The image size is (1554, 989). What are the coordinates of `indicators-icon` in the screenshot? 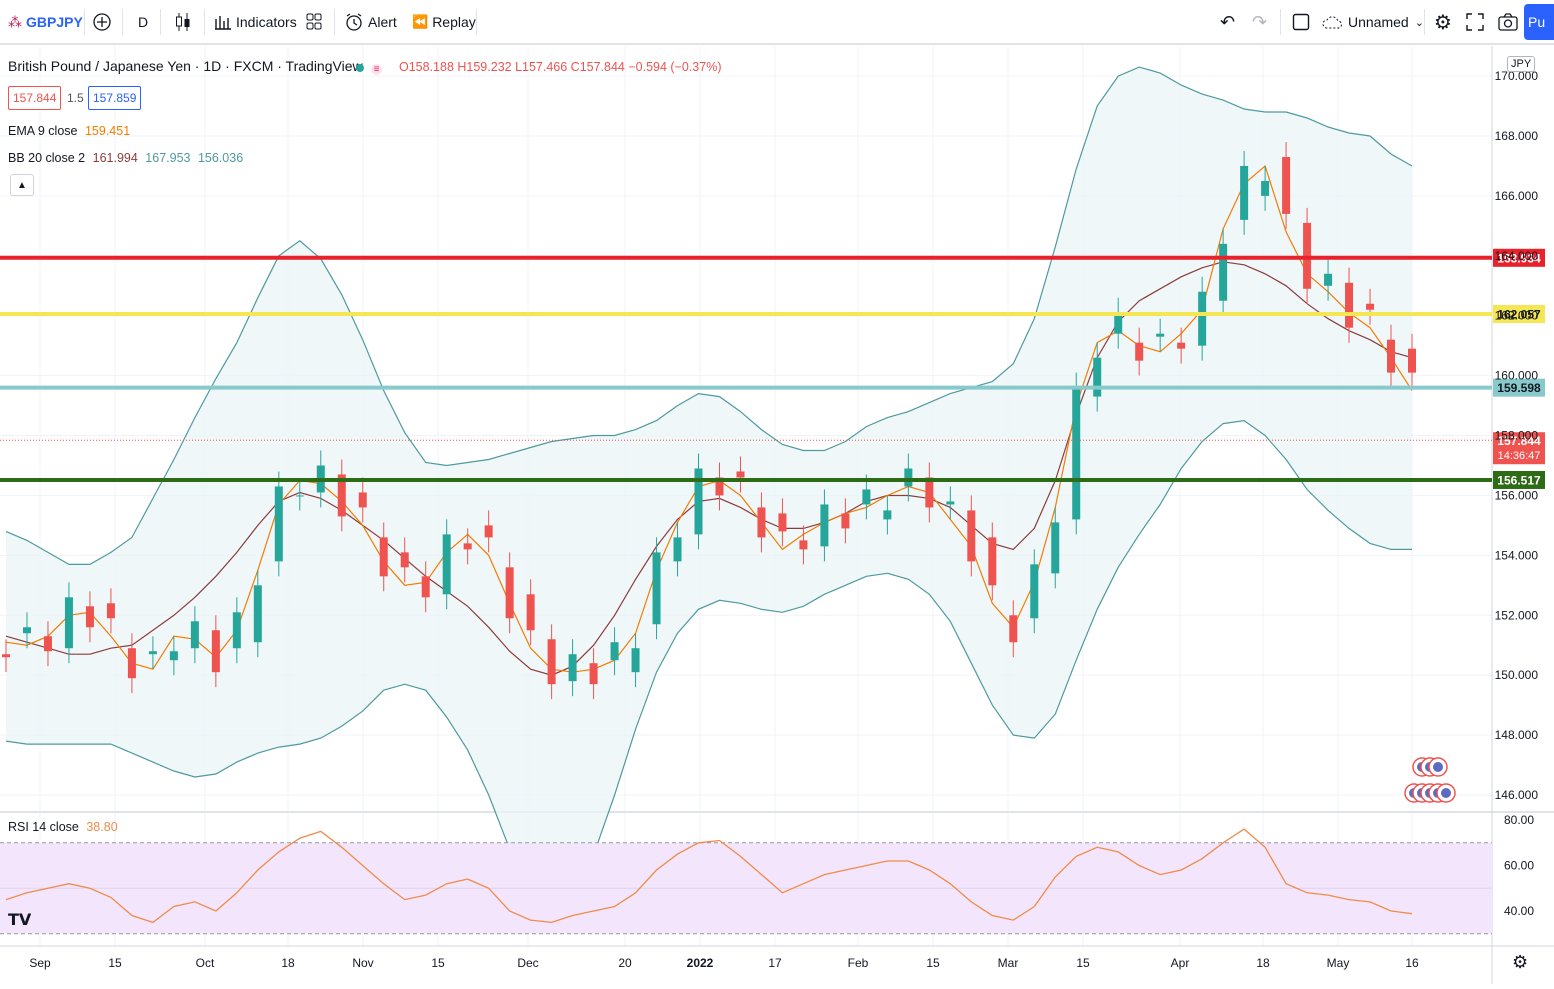 It's located at (223, 22).